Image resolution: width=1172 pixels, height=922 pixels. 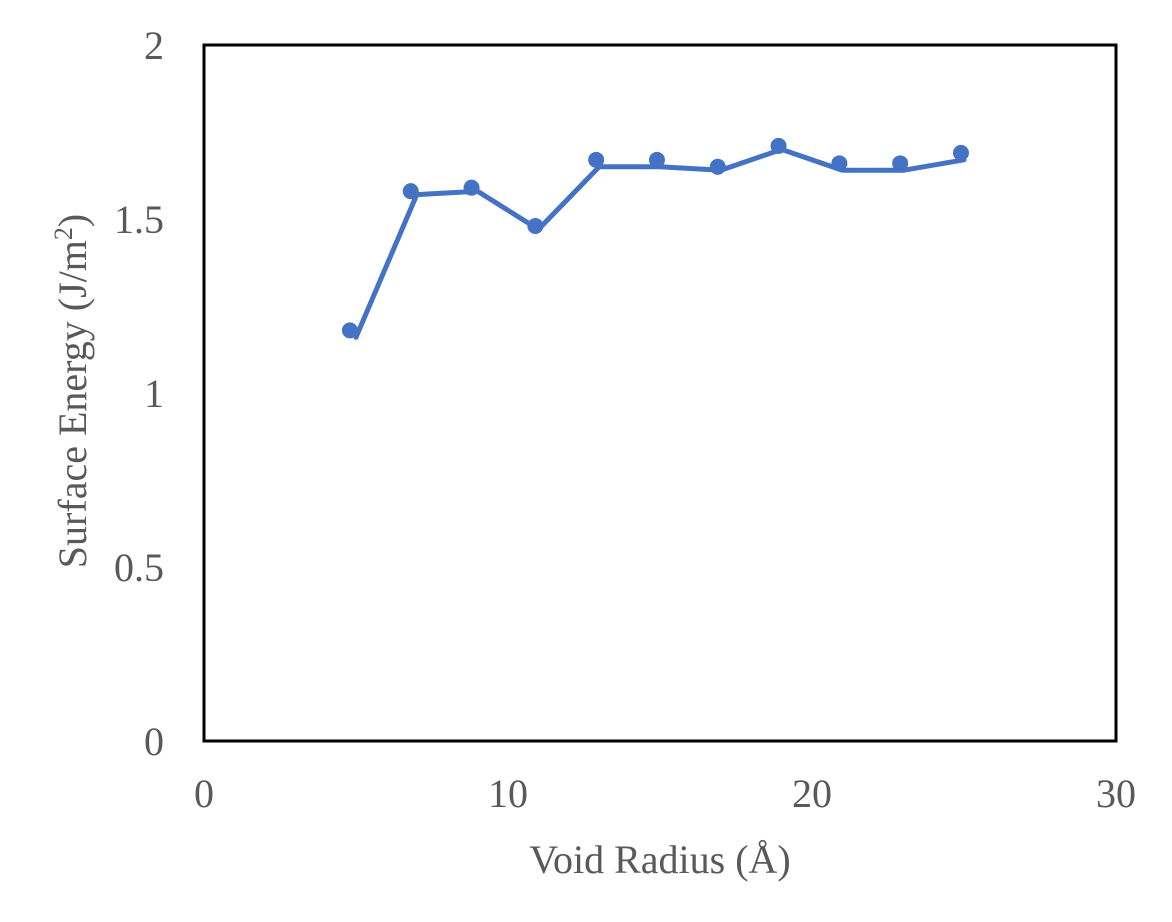 What do you see at coordinates (660, 243) in the screenshot?
I see `series-line` at bounding box center [660, 243].